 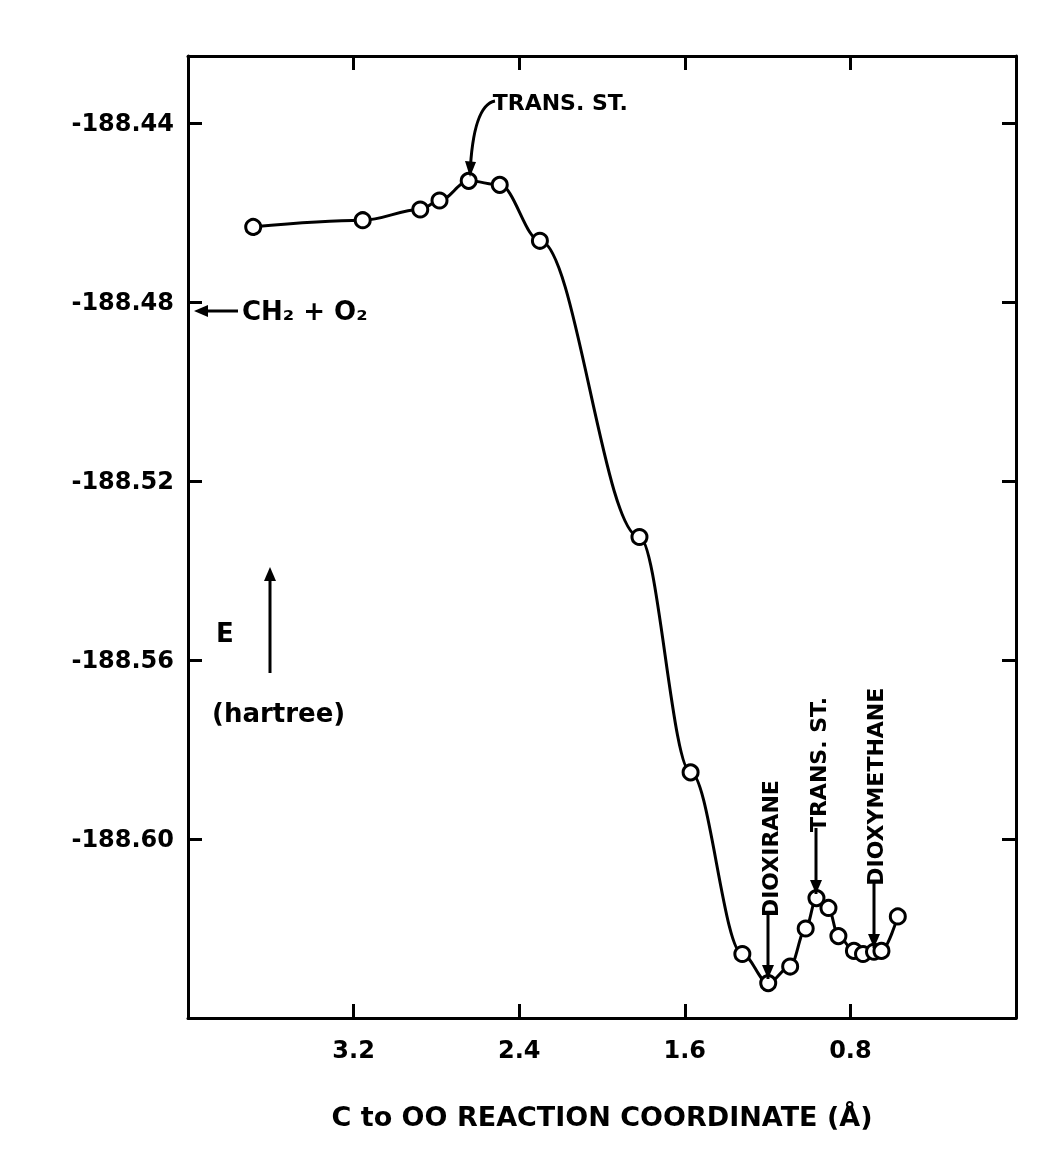 I want to click on annotation: DIOXYMETHANE, so click(x=876, y=786).